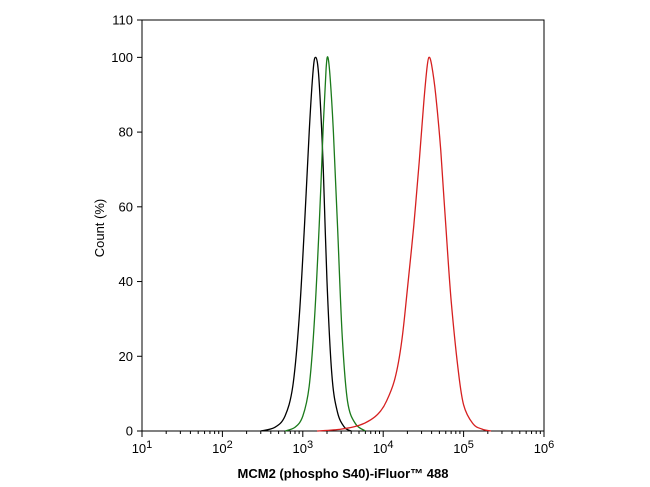 This screenshot has width=650, height=487. I want to click on y-tick-label: 80, so click(126, 132).